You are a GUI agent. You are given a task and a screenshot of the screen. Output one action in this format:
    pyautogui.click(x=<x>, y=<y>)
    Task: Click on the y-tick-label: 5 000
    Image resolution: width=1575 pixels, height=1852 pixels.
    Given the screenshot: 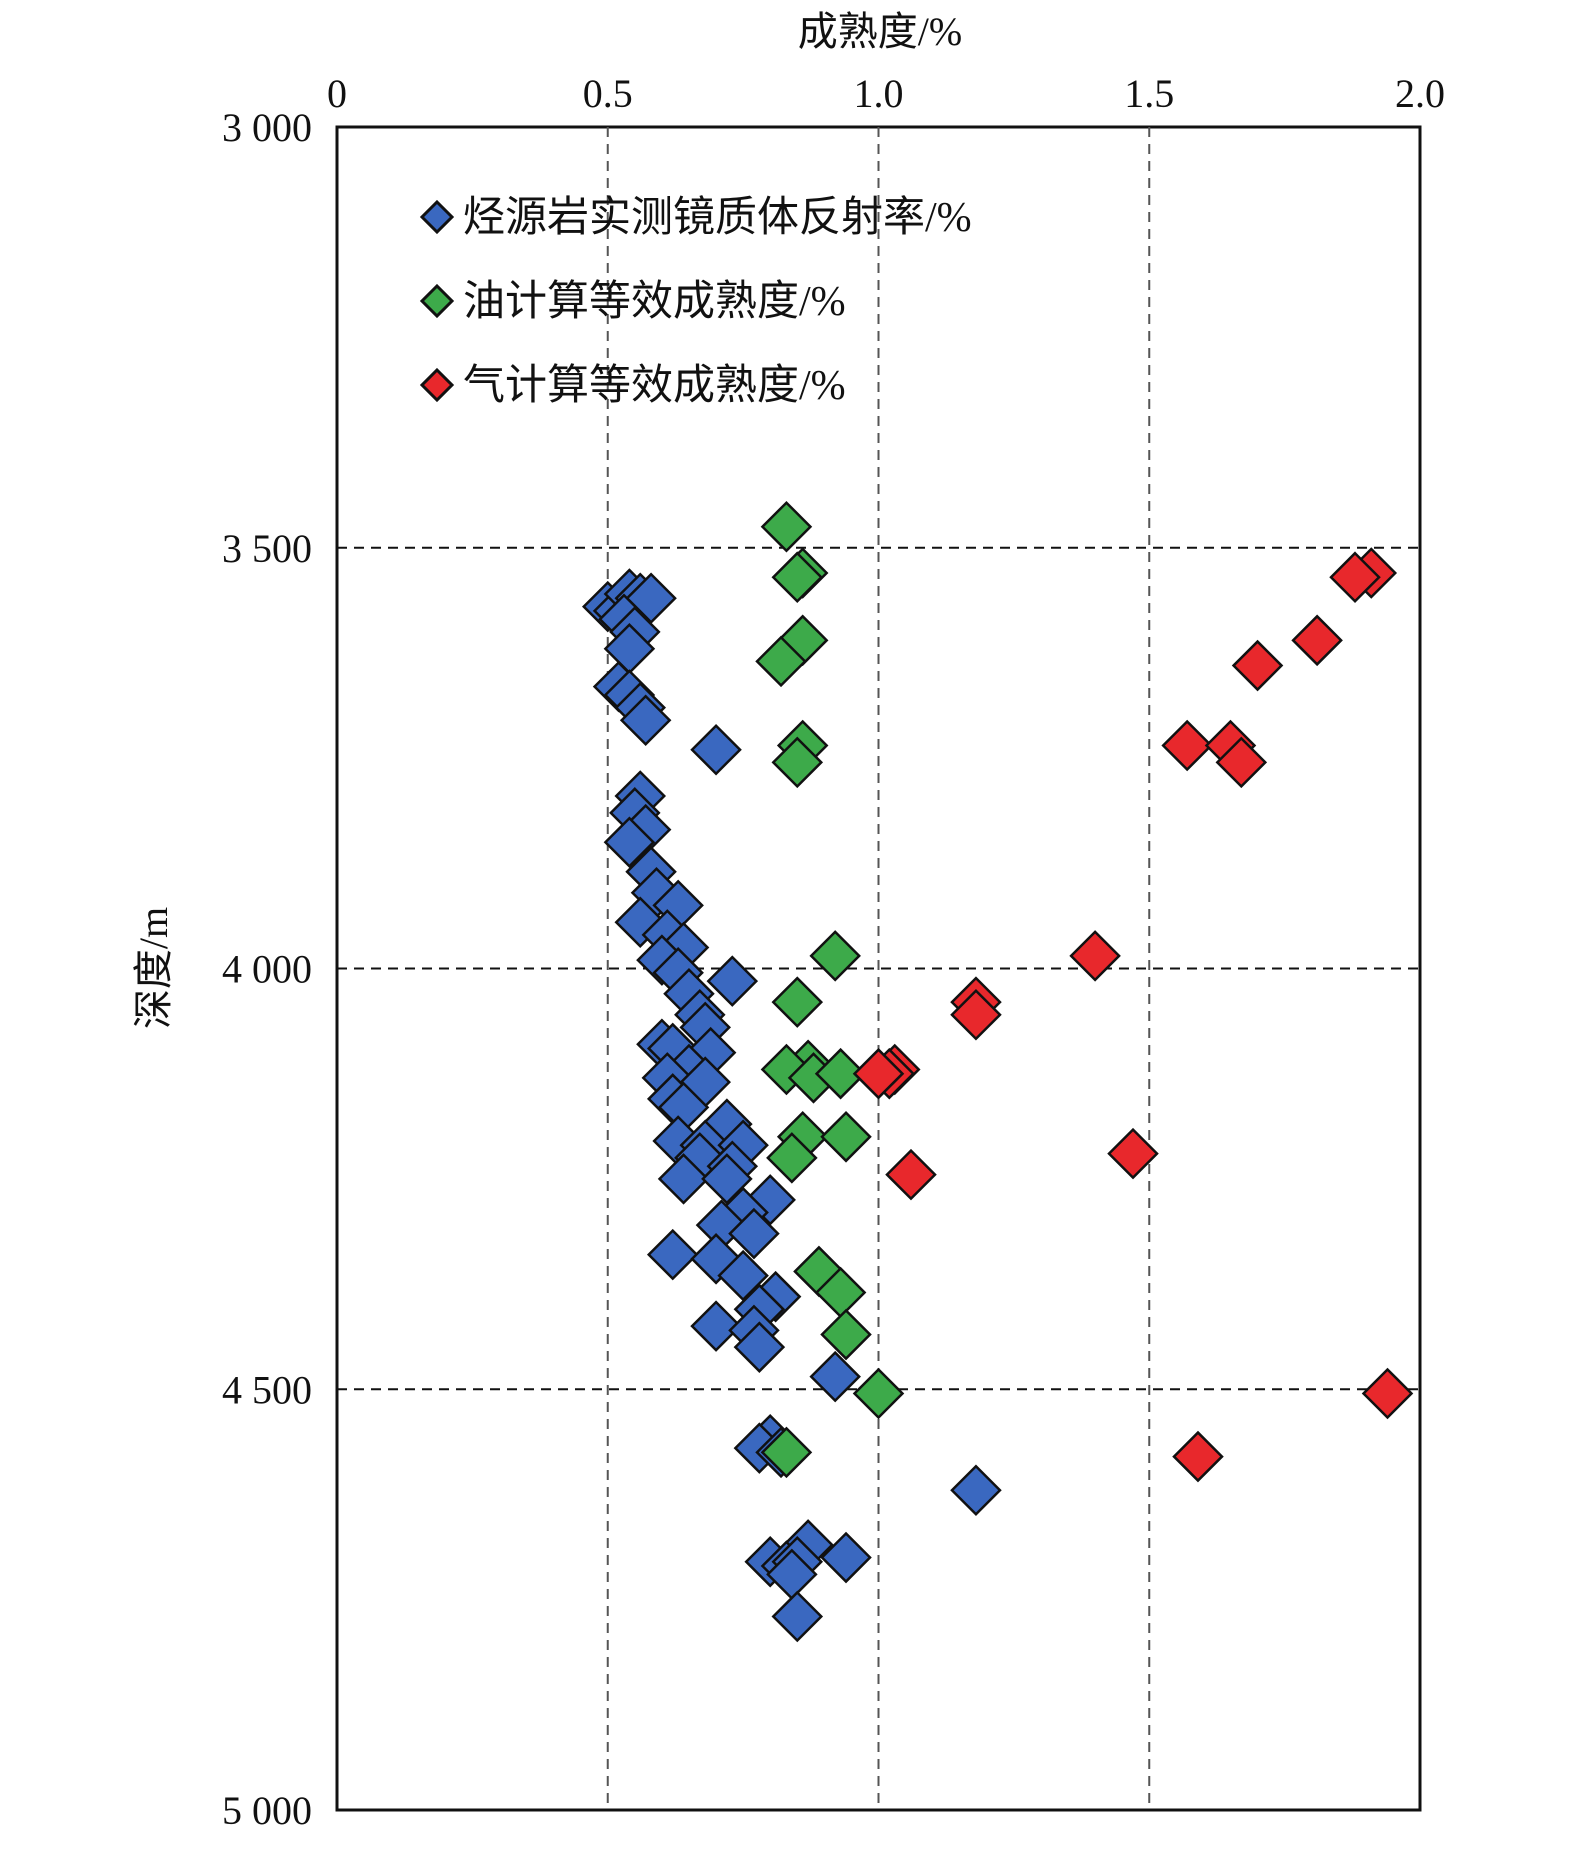 What is the action you would take?
    pyautogui.click(x=267, y=1810)
    